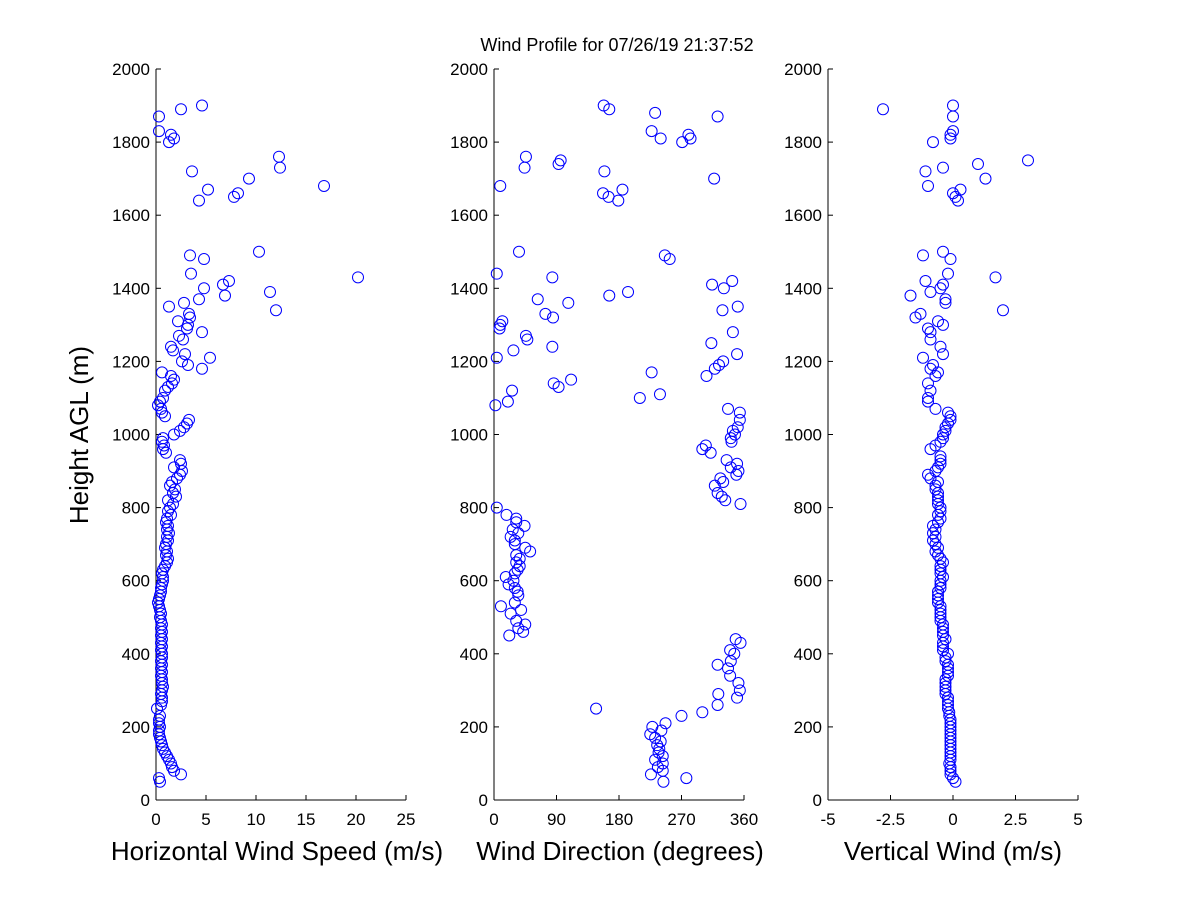  What do you see at coordinates (474, 508) in the screenshot?
I see `y-tick-label: 800` at bounding box center [474, 508].